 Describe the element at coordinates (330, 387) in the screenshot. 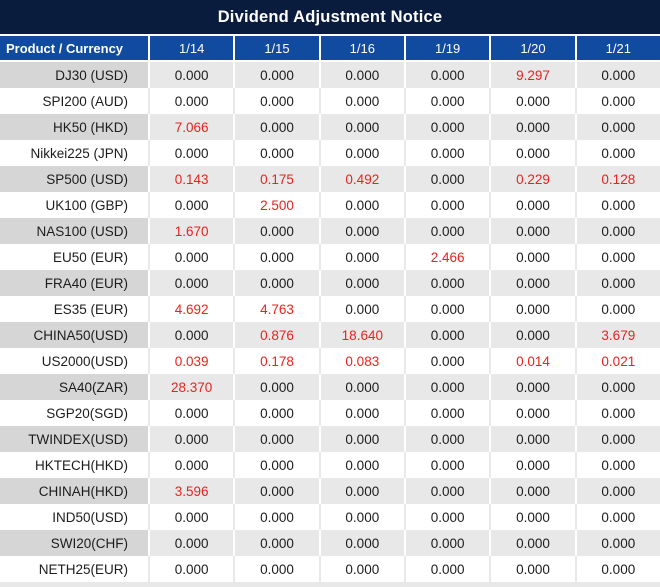

I see `table-row: SA40(ZAR) 28.370 0.000 0.000 0.000 0.000 0.000` at that location.